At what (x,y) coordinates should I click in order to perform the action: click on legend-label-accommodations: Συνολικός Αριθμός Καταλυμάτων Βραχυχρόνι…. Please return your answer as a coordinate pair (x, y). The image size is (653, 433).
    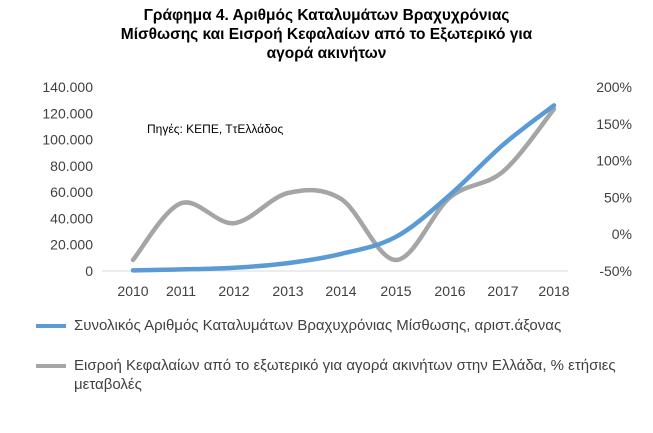
    Looking at the image, I should click on (318, 325).